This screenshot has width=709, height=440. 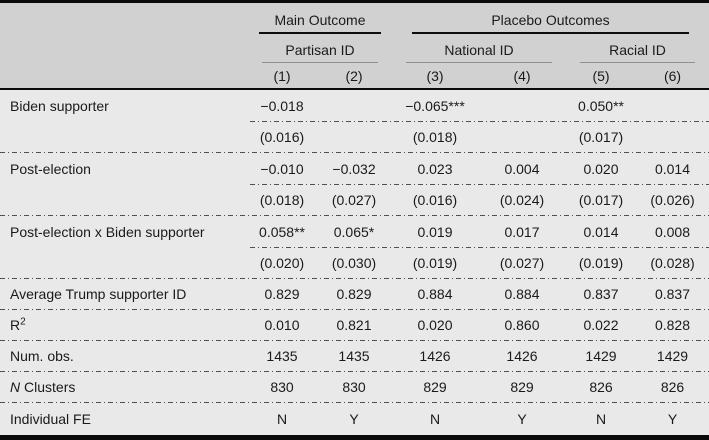 I want to click on stat-cell: 829, so click(x=522, y=387).